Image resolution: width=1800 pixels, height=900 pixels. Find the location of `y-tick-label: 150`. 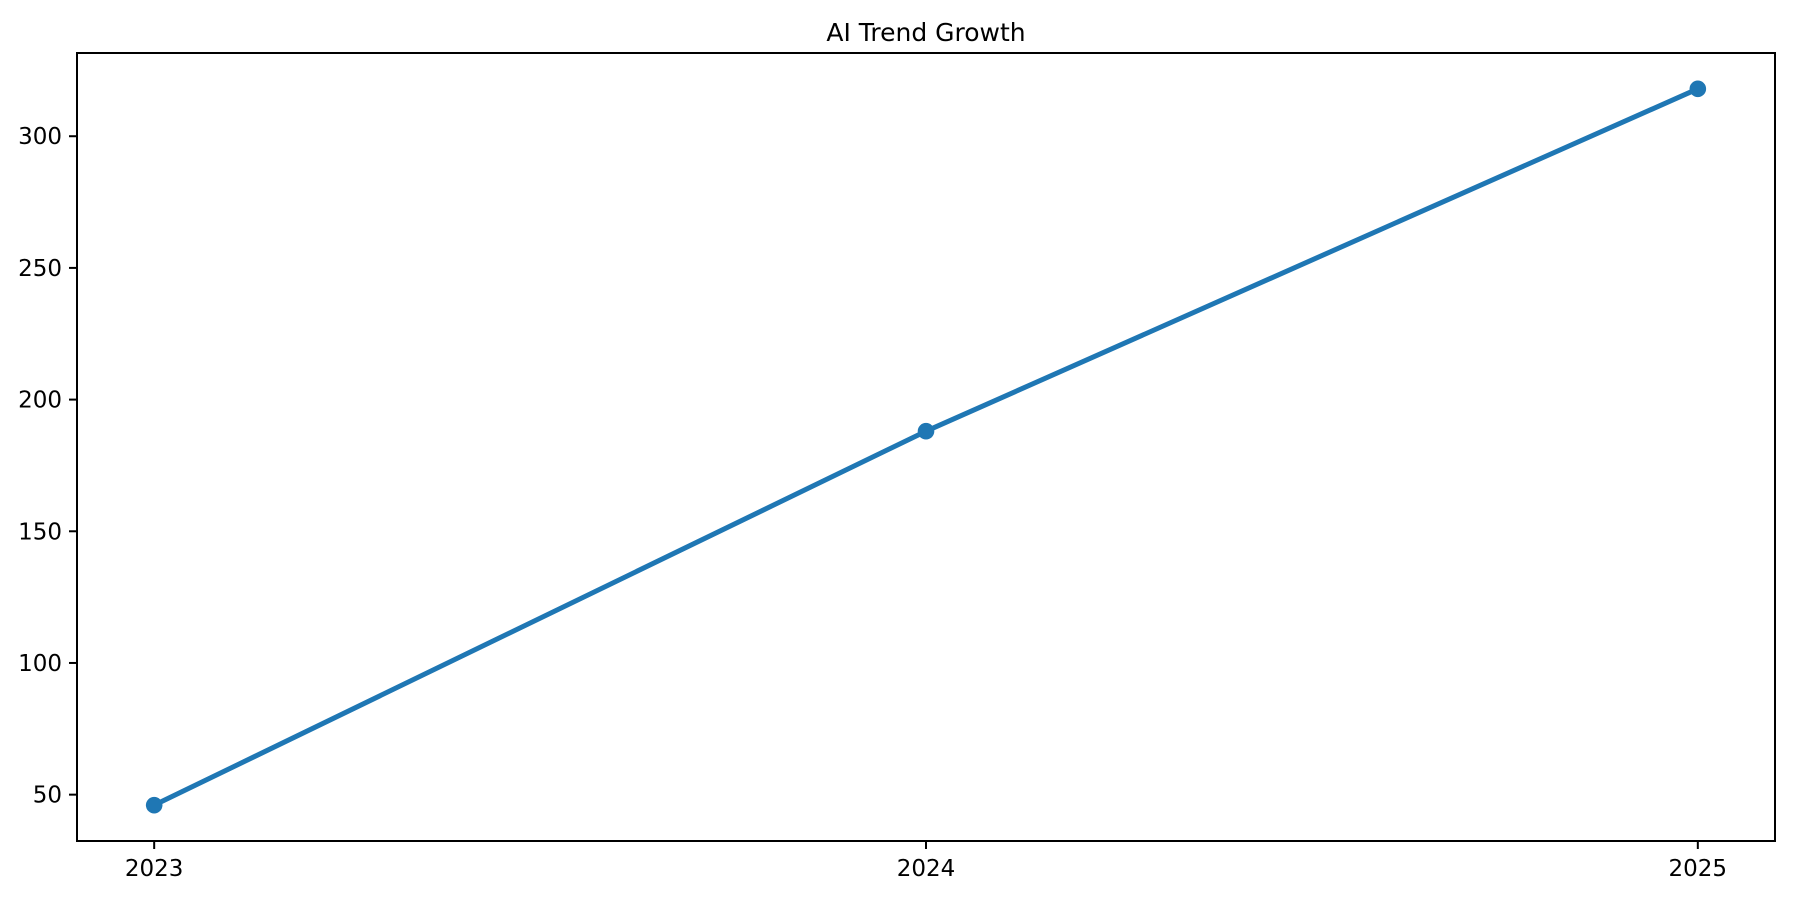

y-tick-label: 150 is located at coordinates (40, 532).